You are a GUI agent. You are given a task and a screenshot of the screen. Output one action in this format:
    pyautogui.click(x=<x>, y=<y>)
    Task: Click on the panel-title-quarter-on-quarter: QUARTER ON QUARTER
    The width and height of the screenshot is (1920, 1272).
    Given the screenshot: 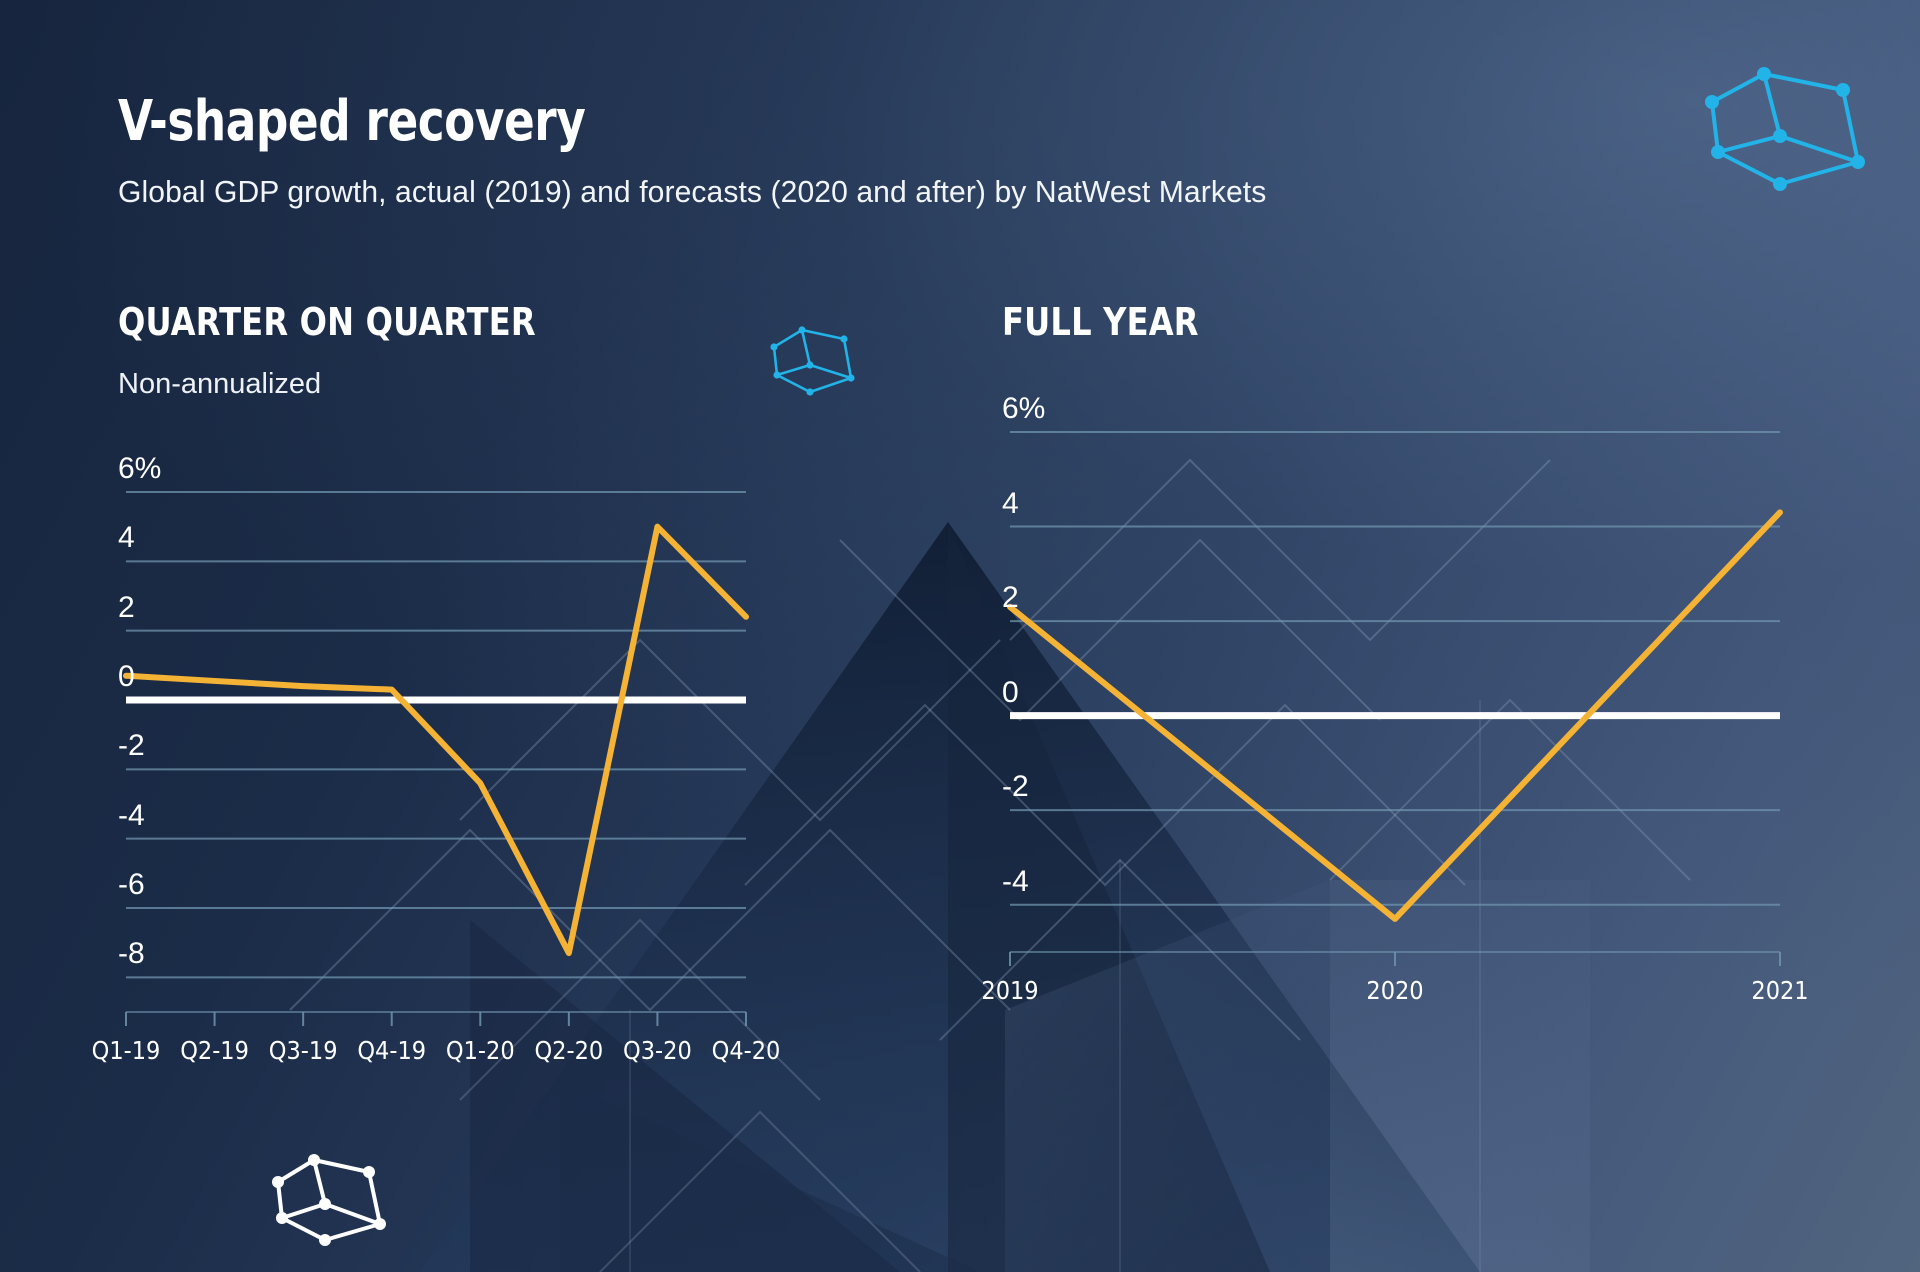 What is the action you would take?
    pyautogui.click(x=327, y=322)
    